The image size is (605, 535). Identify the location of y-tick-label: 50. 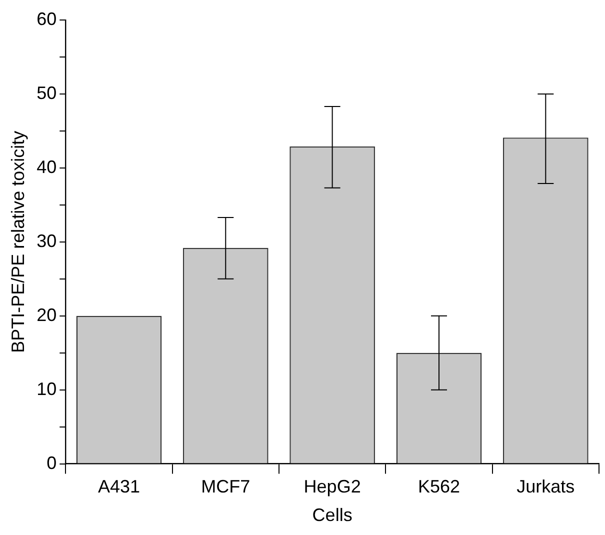
(46, 92).